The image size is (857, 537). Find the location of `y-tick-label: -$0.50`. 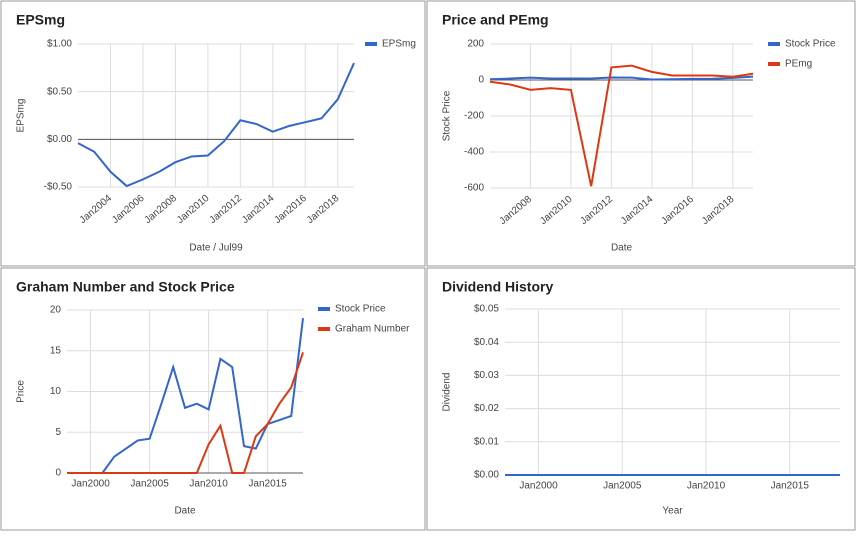

y-tick-label: -$0.50 is located at coordinates (58, 187).